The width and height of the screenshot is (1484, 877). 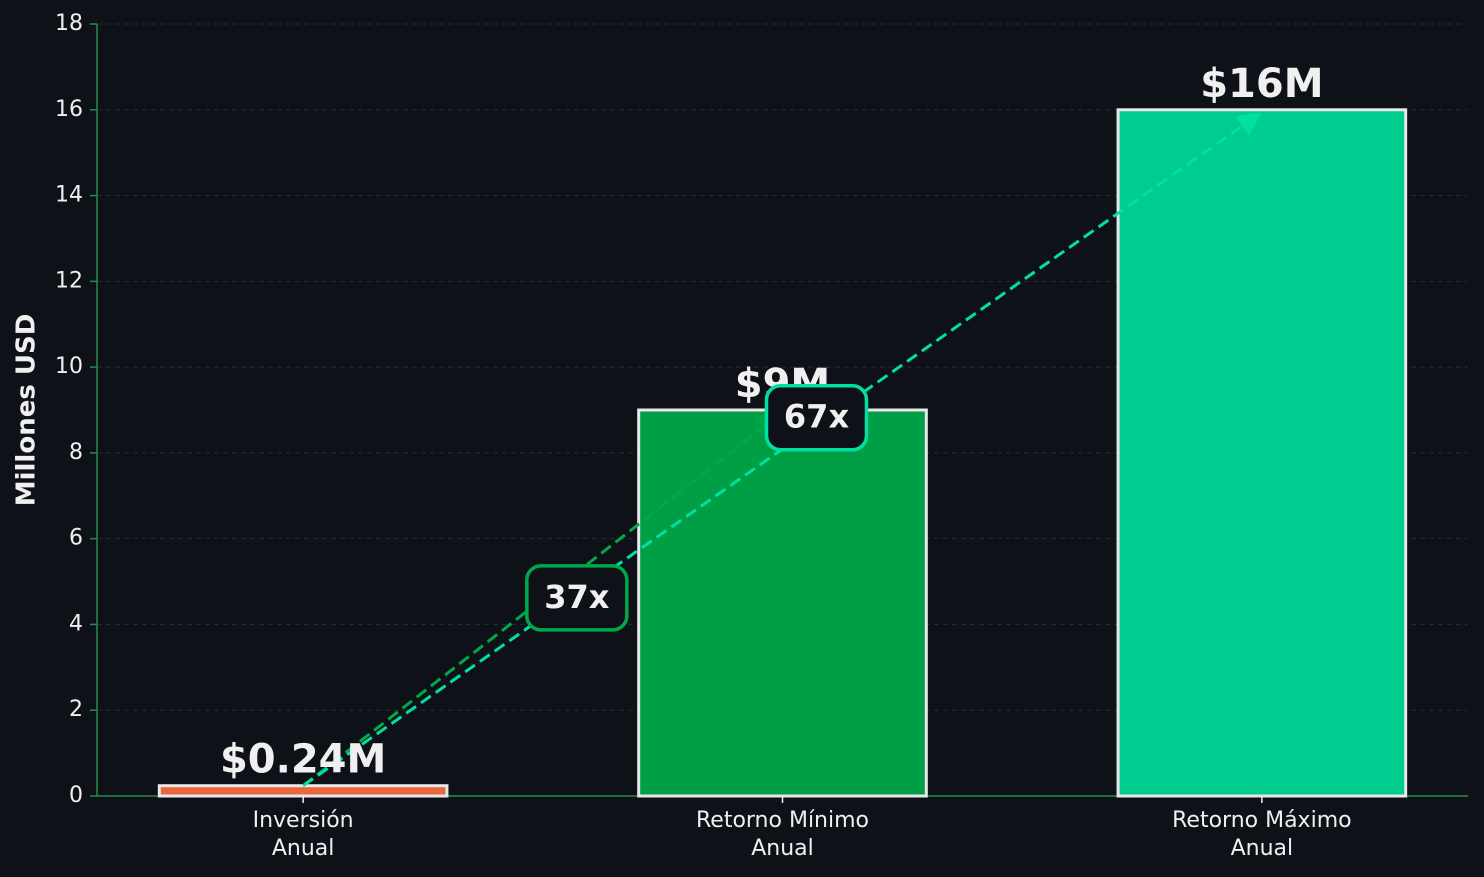 What do you see at coordinates (69, 109) in the screenshot?
I see `y-tick-label: 16` at bounding box center [69, 109].